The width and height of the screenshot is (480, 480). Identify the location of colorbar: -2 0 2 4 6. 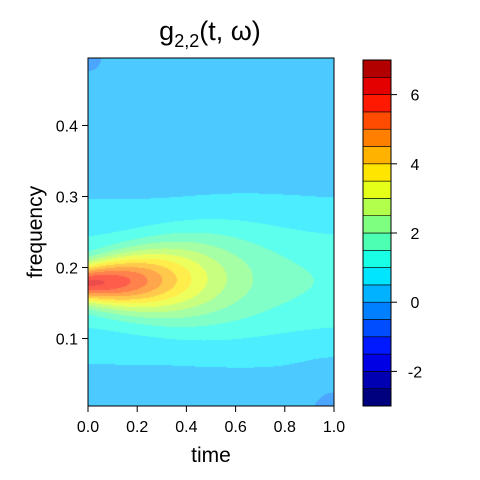
(392, 233).